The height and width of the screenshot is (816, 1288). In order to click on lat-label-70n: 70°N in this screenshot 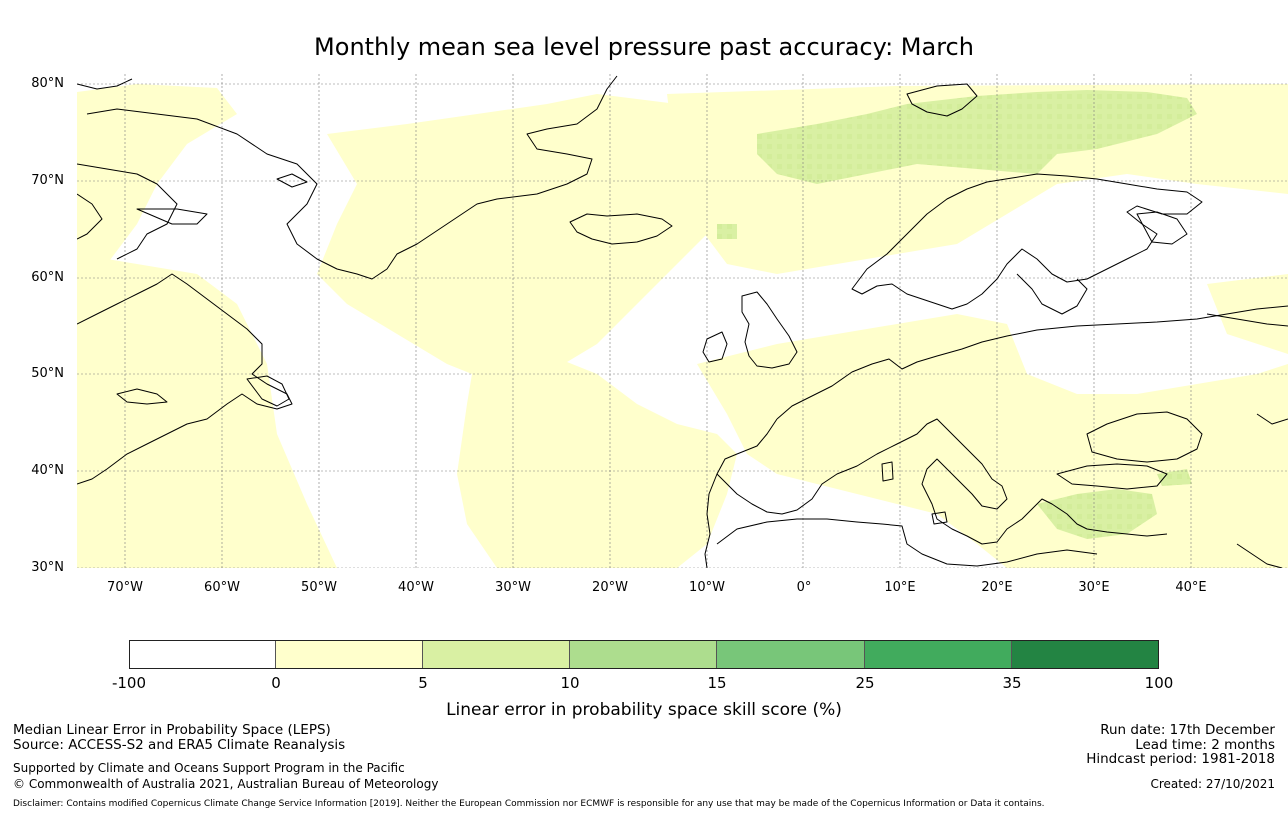, I will do `click(47, 180)`.